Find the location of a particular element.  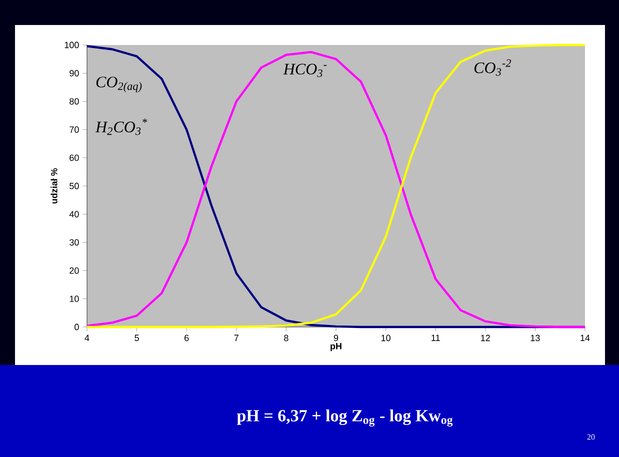

y-tick-label: 60 is located at coordinates (74, 157).